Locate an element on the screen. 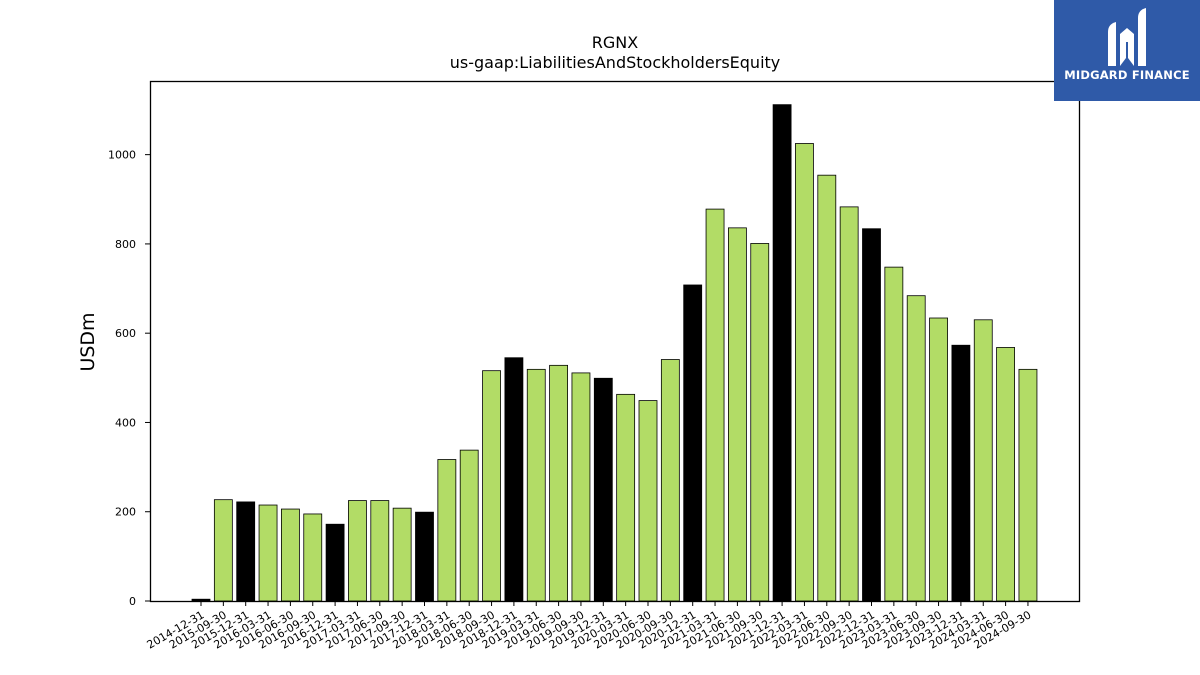 The width and height of the screenshot is (1200, 675). y-tick-label: 600 is located at coordinates (125, 333).